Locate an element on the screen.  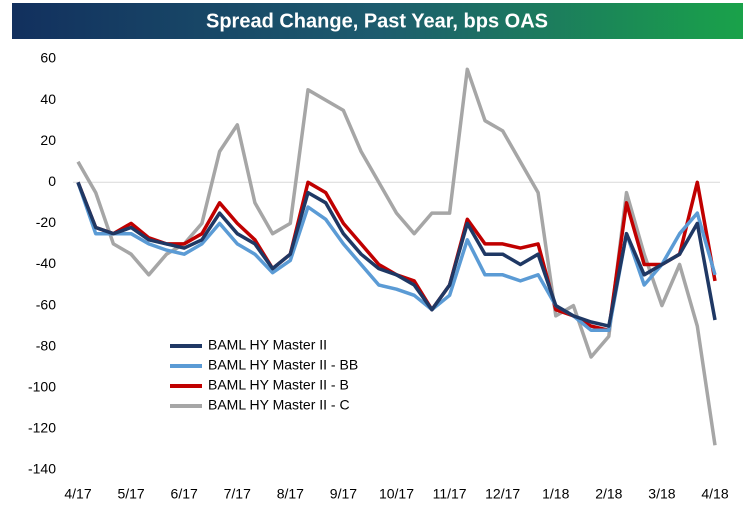
x-tick-label: 4/18 is located at coordinates (714, 494).